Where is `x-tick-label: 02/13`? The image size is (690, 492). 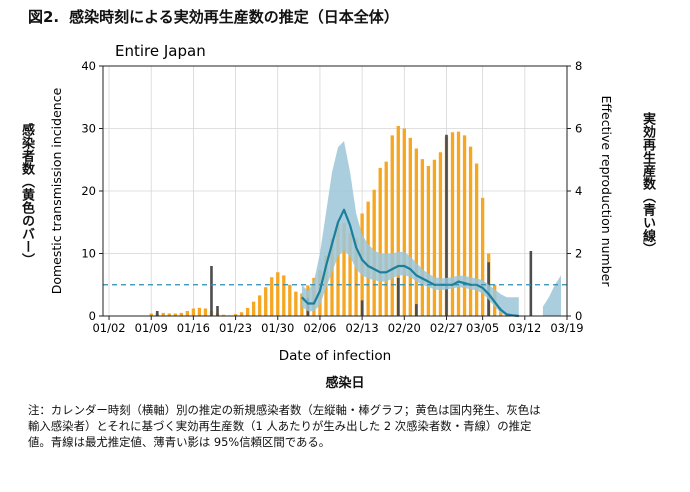
x-tick-label: 02/13 is located at coordinates (362, 328).